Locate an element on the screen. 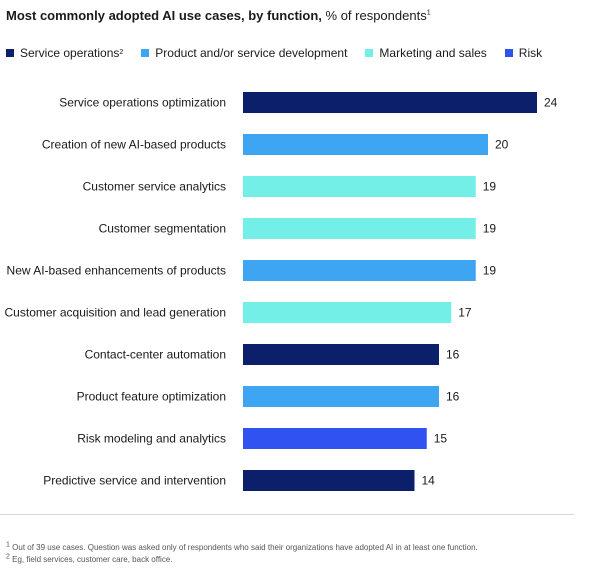  chart-title-footnote-mark: 1 is located at coordinates (428, 13).